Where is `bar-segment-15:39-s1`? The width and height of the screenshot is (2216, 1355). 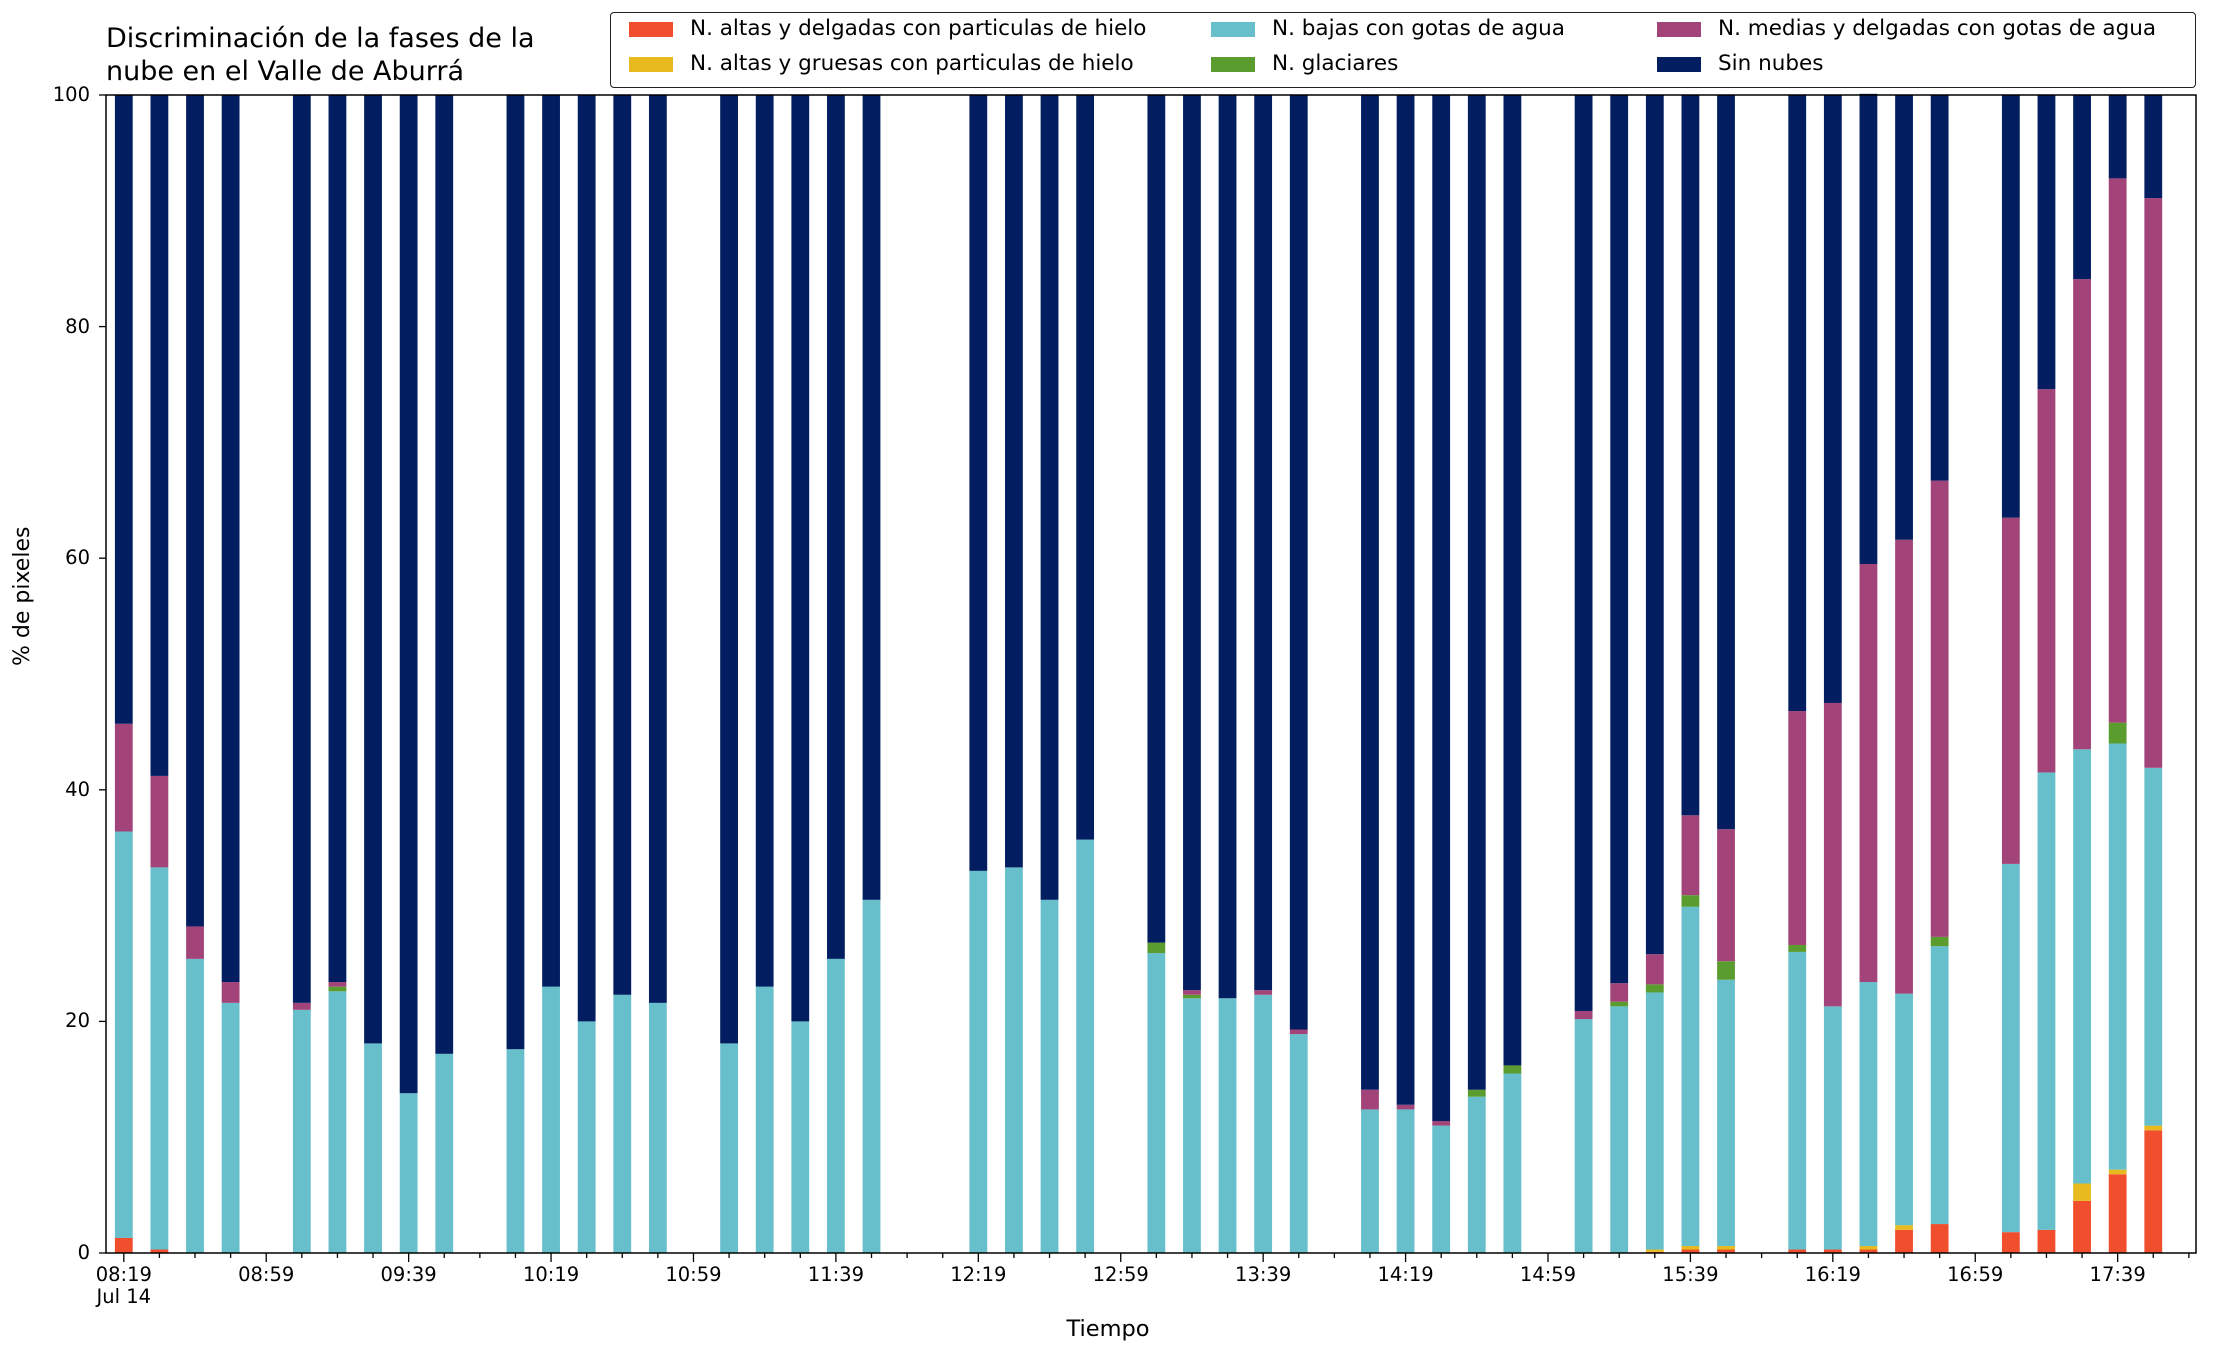
bar-segment-15:39-s1 is located at coordinates (1690, 1248).